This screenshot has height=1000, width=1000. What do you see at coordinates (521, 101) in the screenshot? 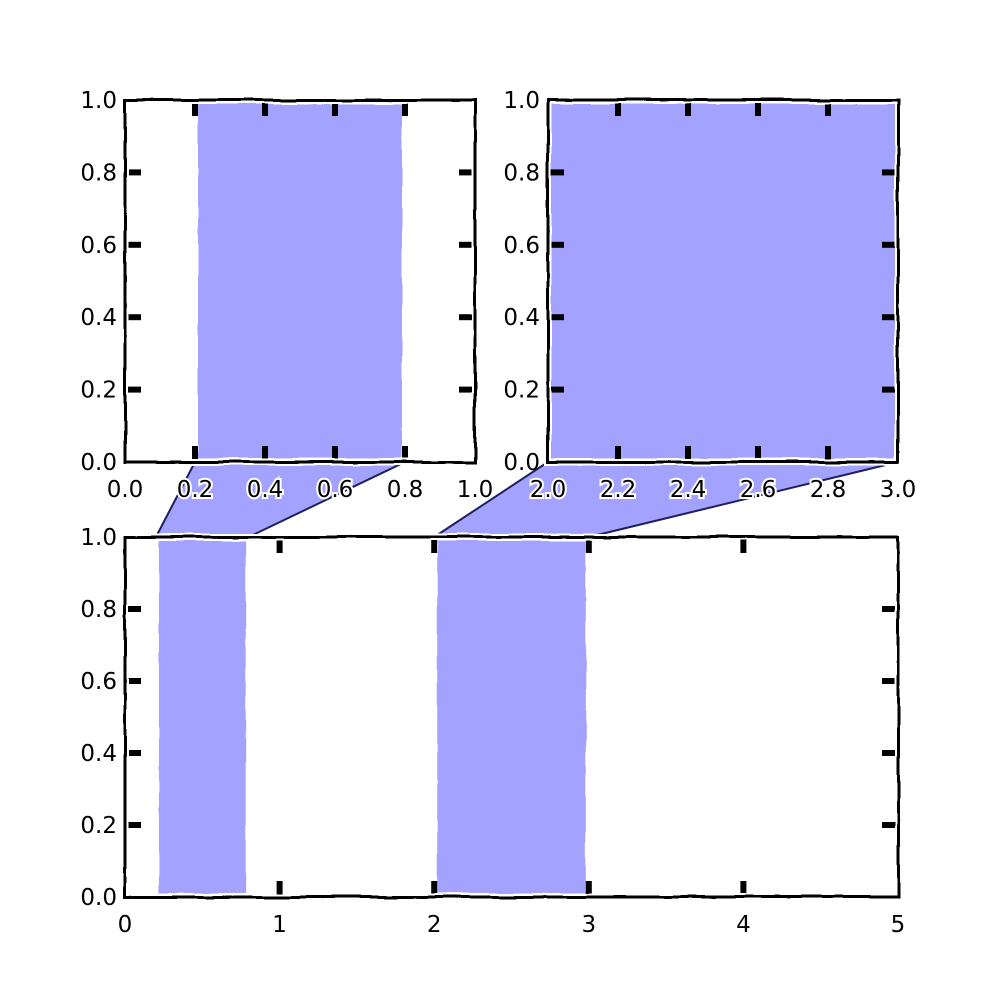
I see `y-tick-label-top-right-5: 1.0` at bounding box center [521, 101].